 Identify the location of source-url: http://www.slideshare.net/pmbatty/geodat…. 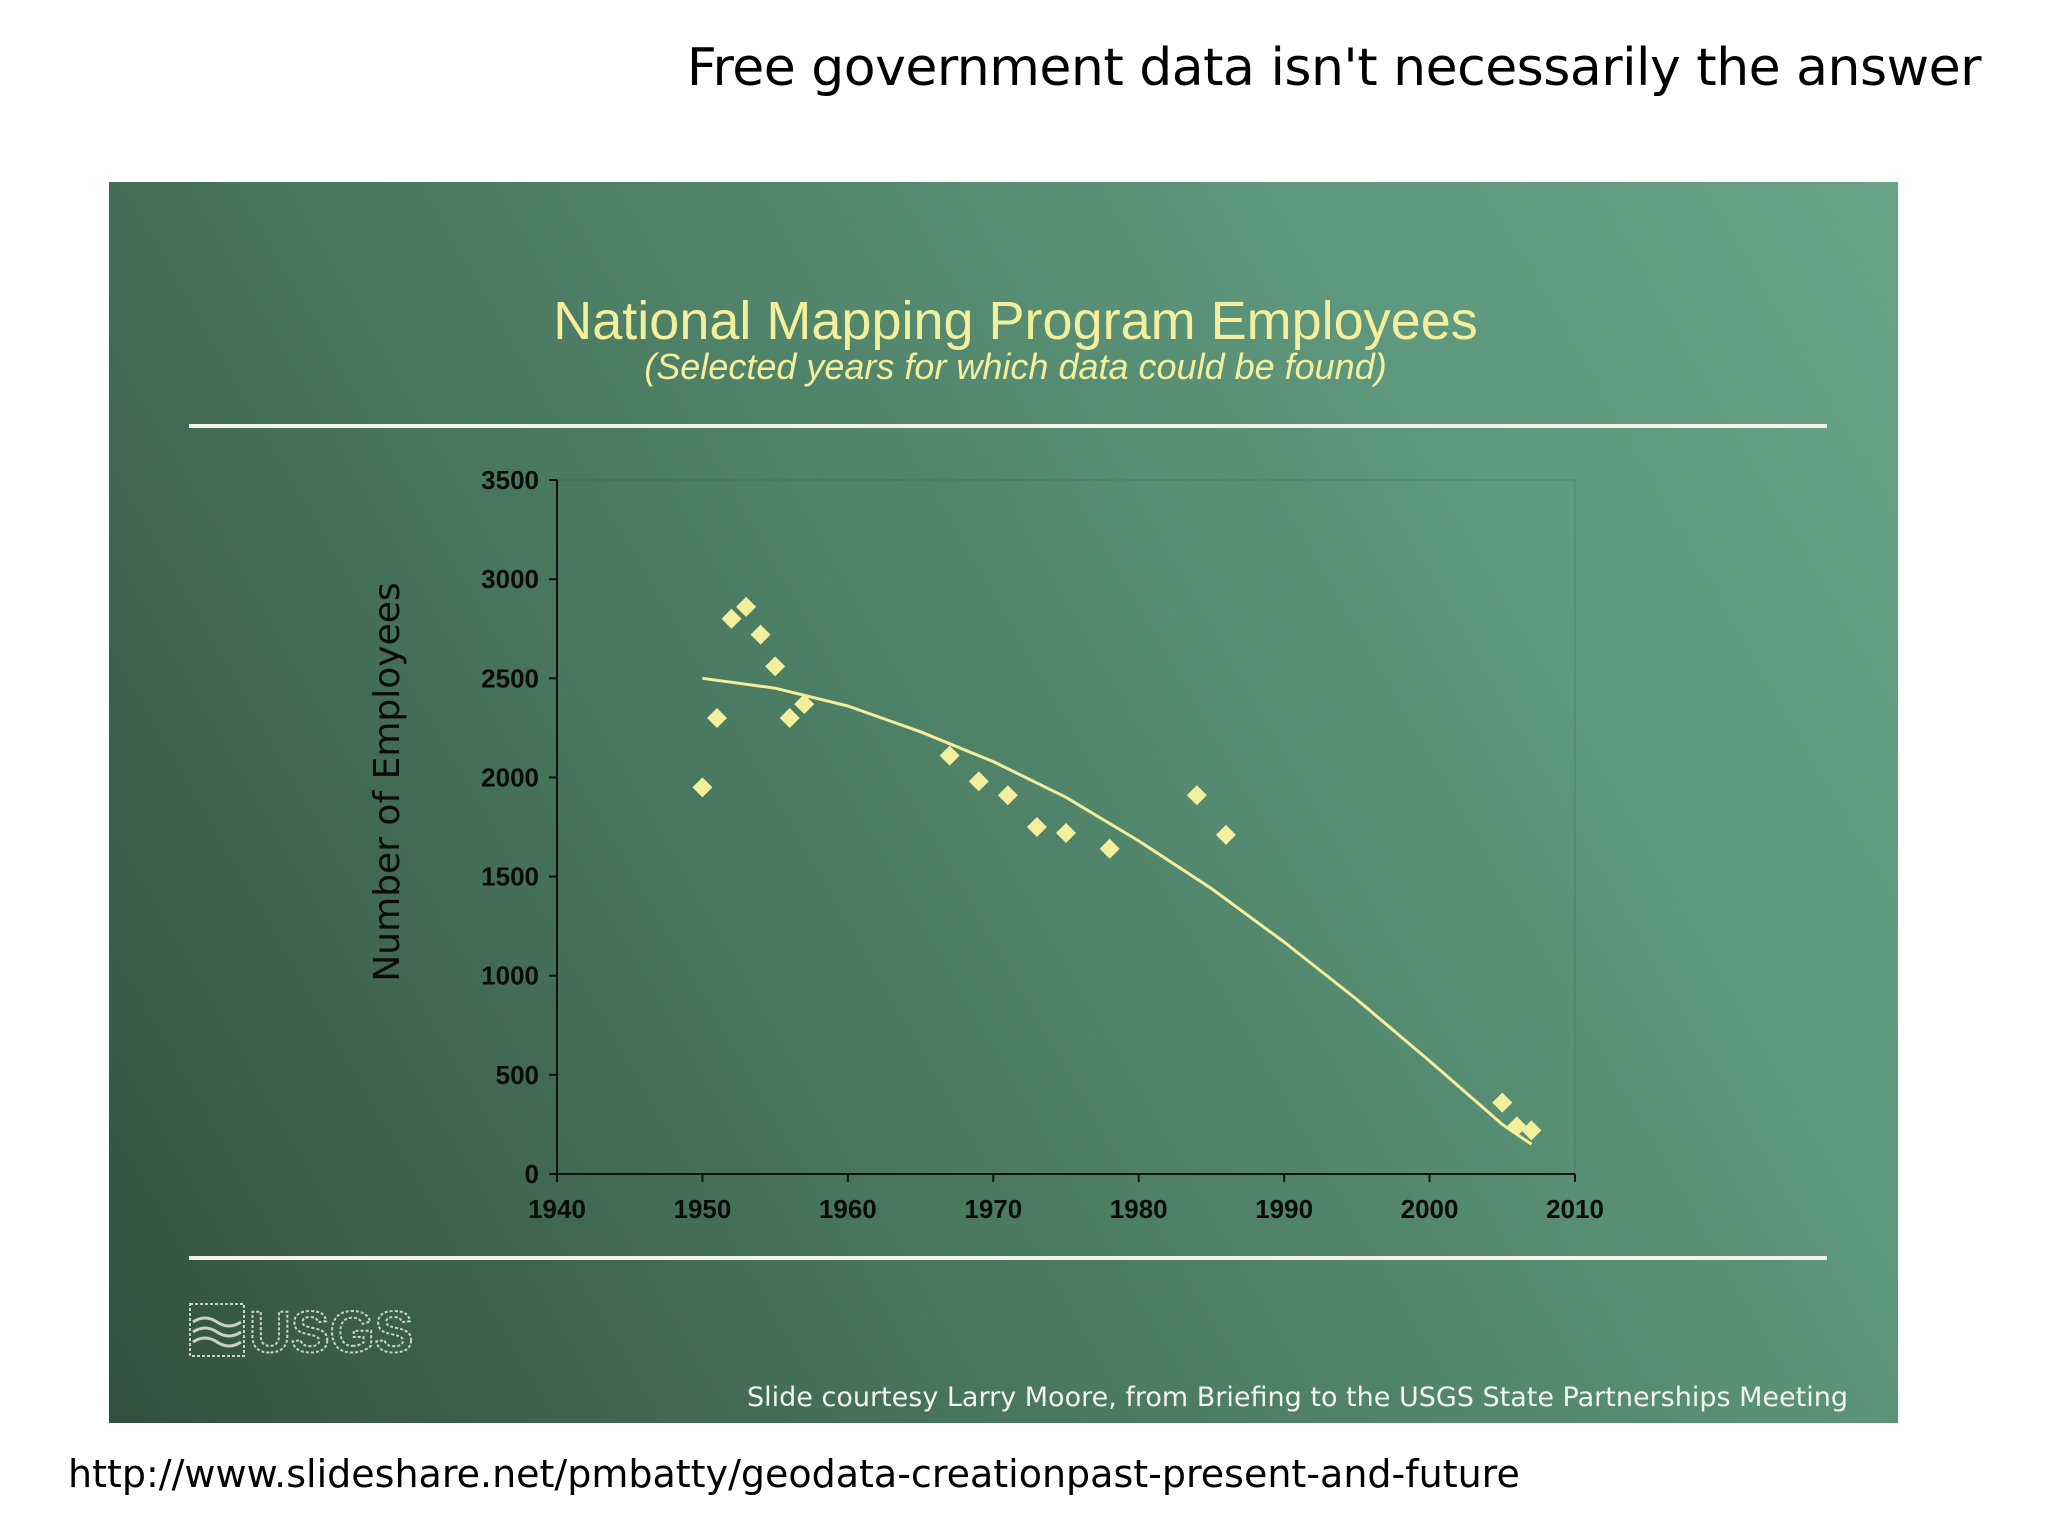
(794, 1474).